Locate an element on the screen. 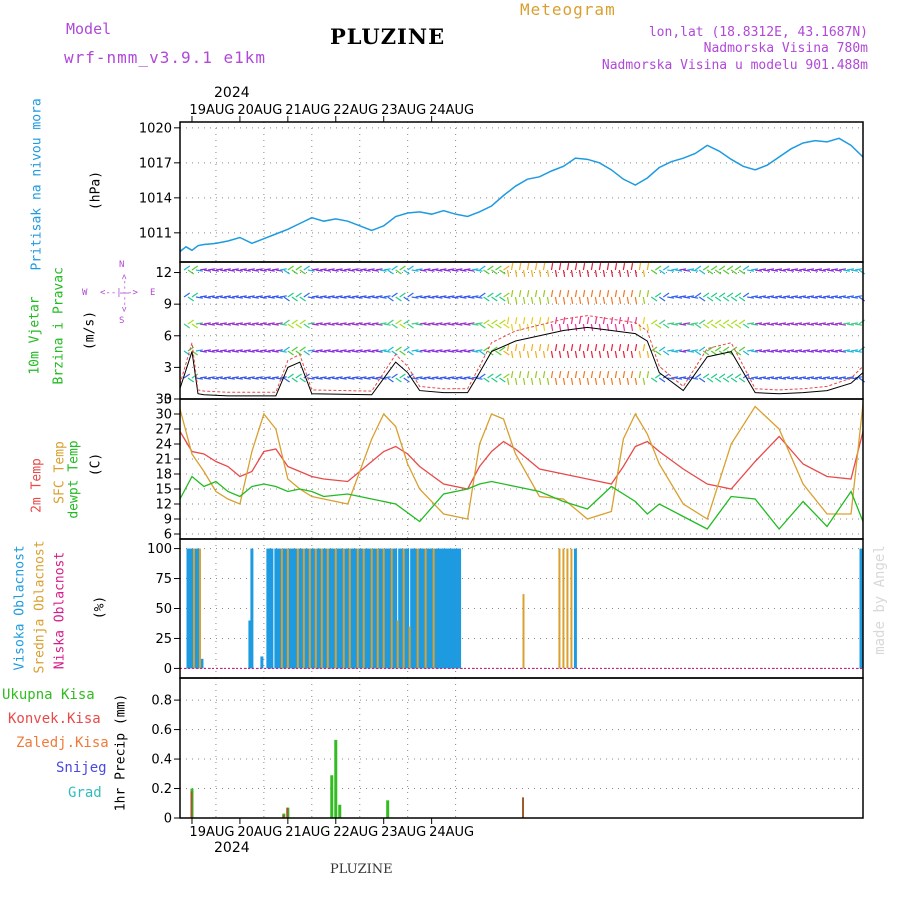 The height and width of the screenshot is (900, 900). compass-s: S is located at coordinates (122, 321).